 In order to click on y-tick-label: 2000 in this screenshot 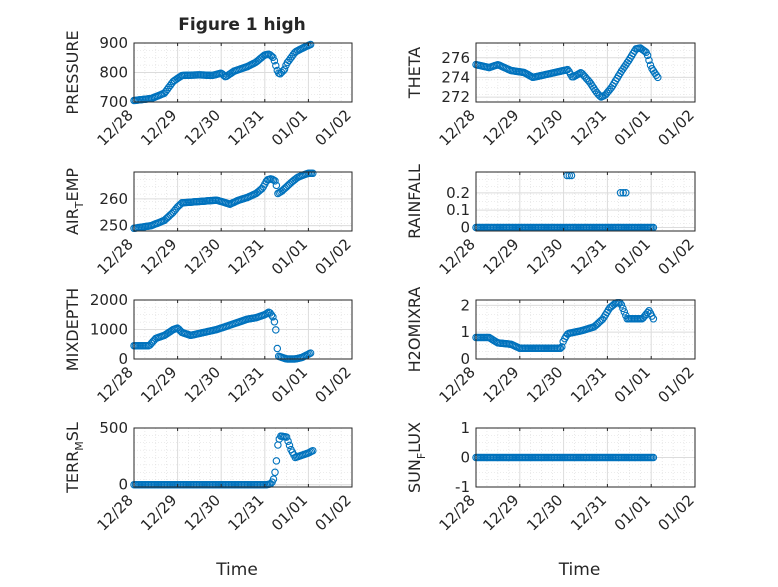, I will do `click(109, 300)`.